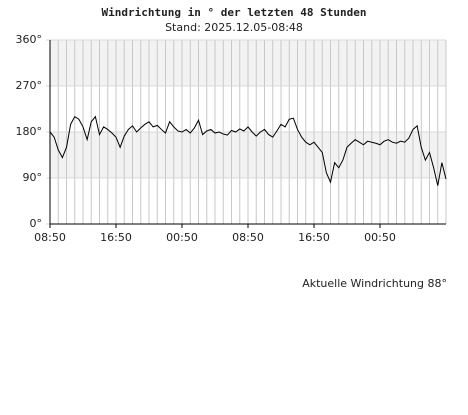 Image resolution: width=468 pixels, height=415 pixels. Describe the element at coordinates (234, 27) in the screenshot. I see `chart-subtitle: Stand: 2025.12.05-08:48` at that location.